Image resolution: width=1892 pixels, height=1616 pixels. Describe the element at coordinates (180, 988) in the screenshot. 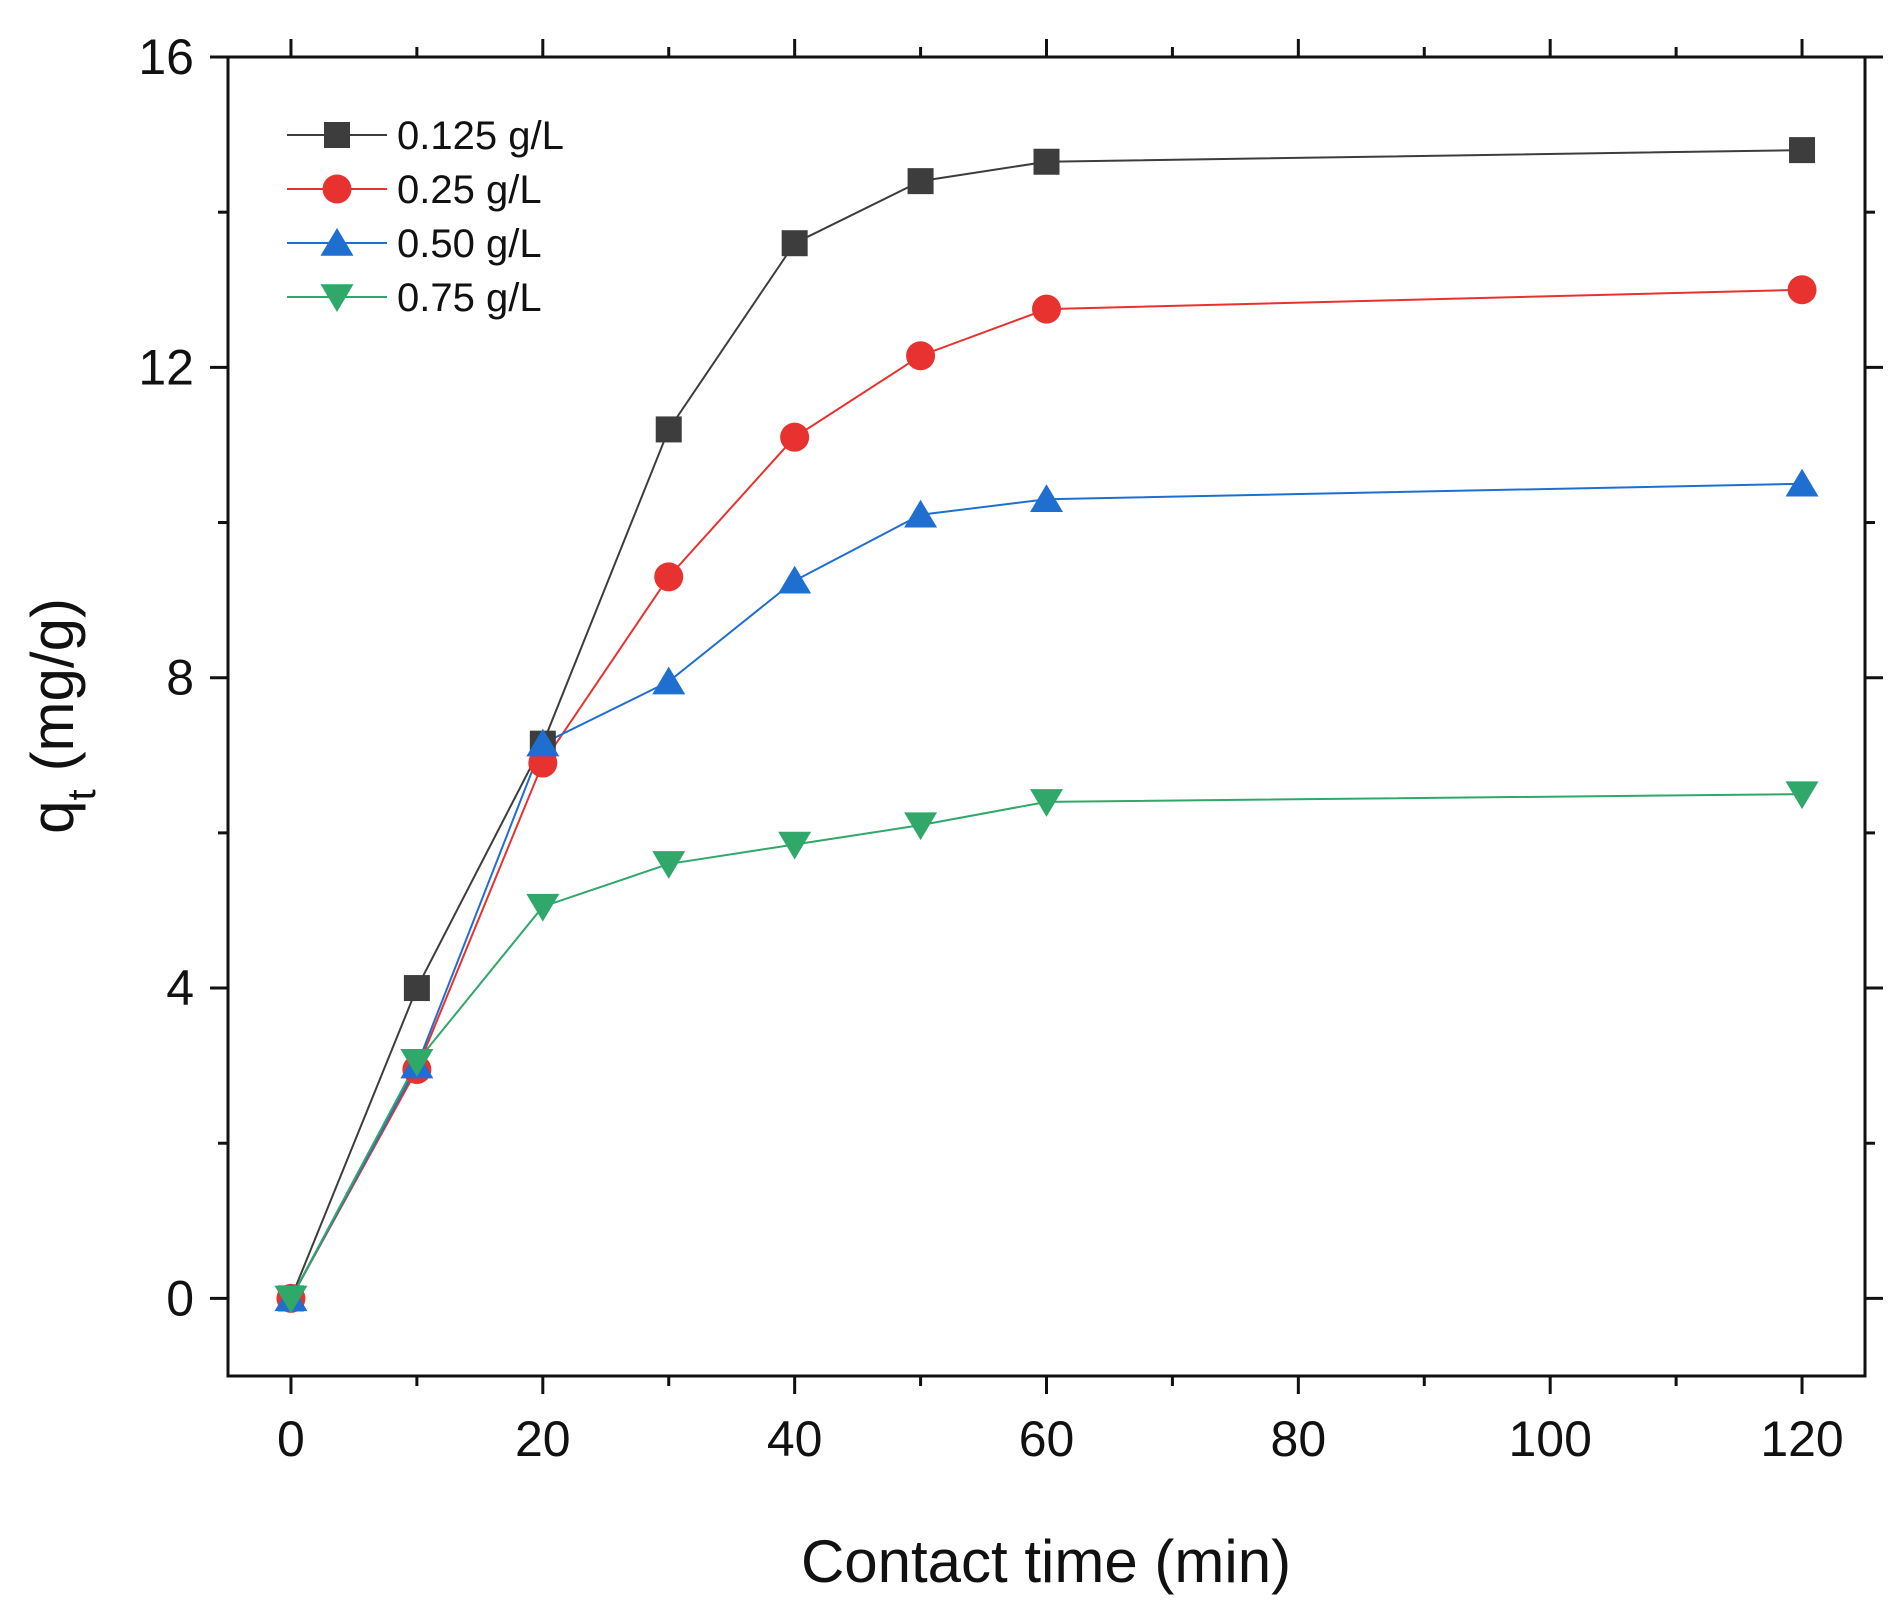

I see `y-tick-label: 4` at that location.